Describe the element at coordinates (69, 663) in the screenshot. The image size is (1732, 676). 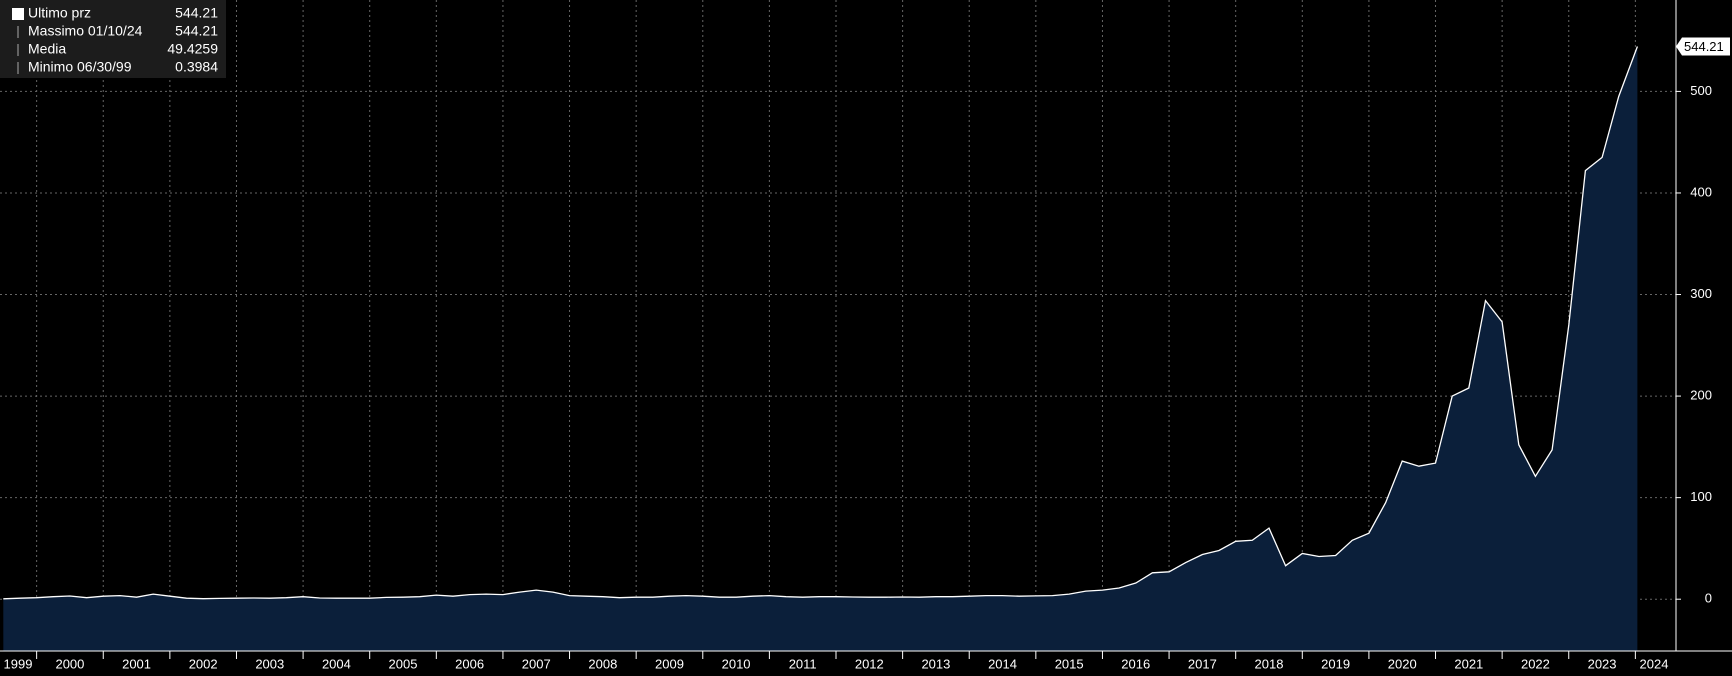
I see `x-tick-label: 2000` at that location.